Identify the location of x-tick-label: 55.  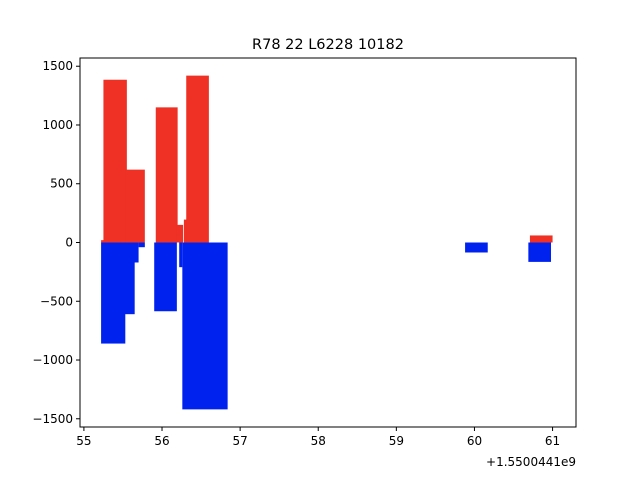
(83, 441).